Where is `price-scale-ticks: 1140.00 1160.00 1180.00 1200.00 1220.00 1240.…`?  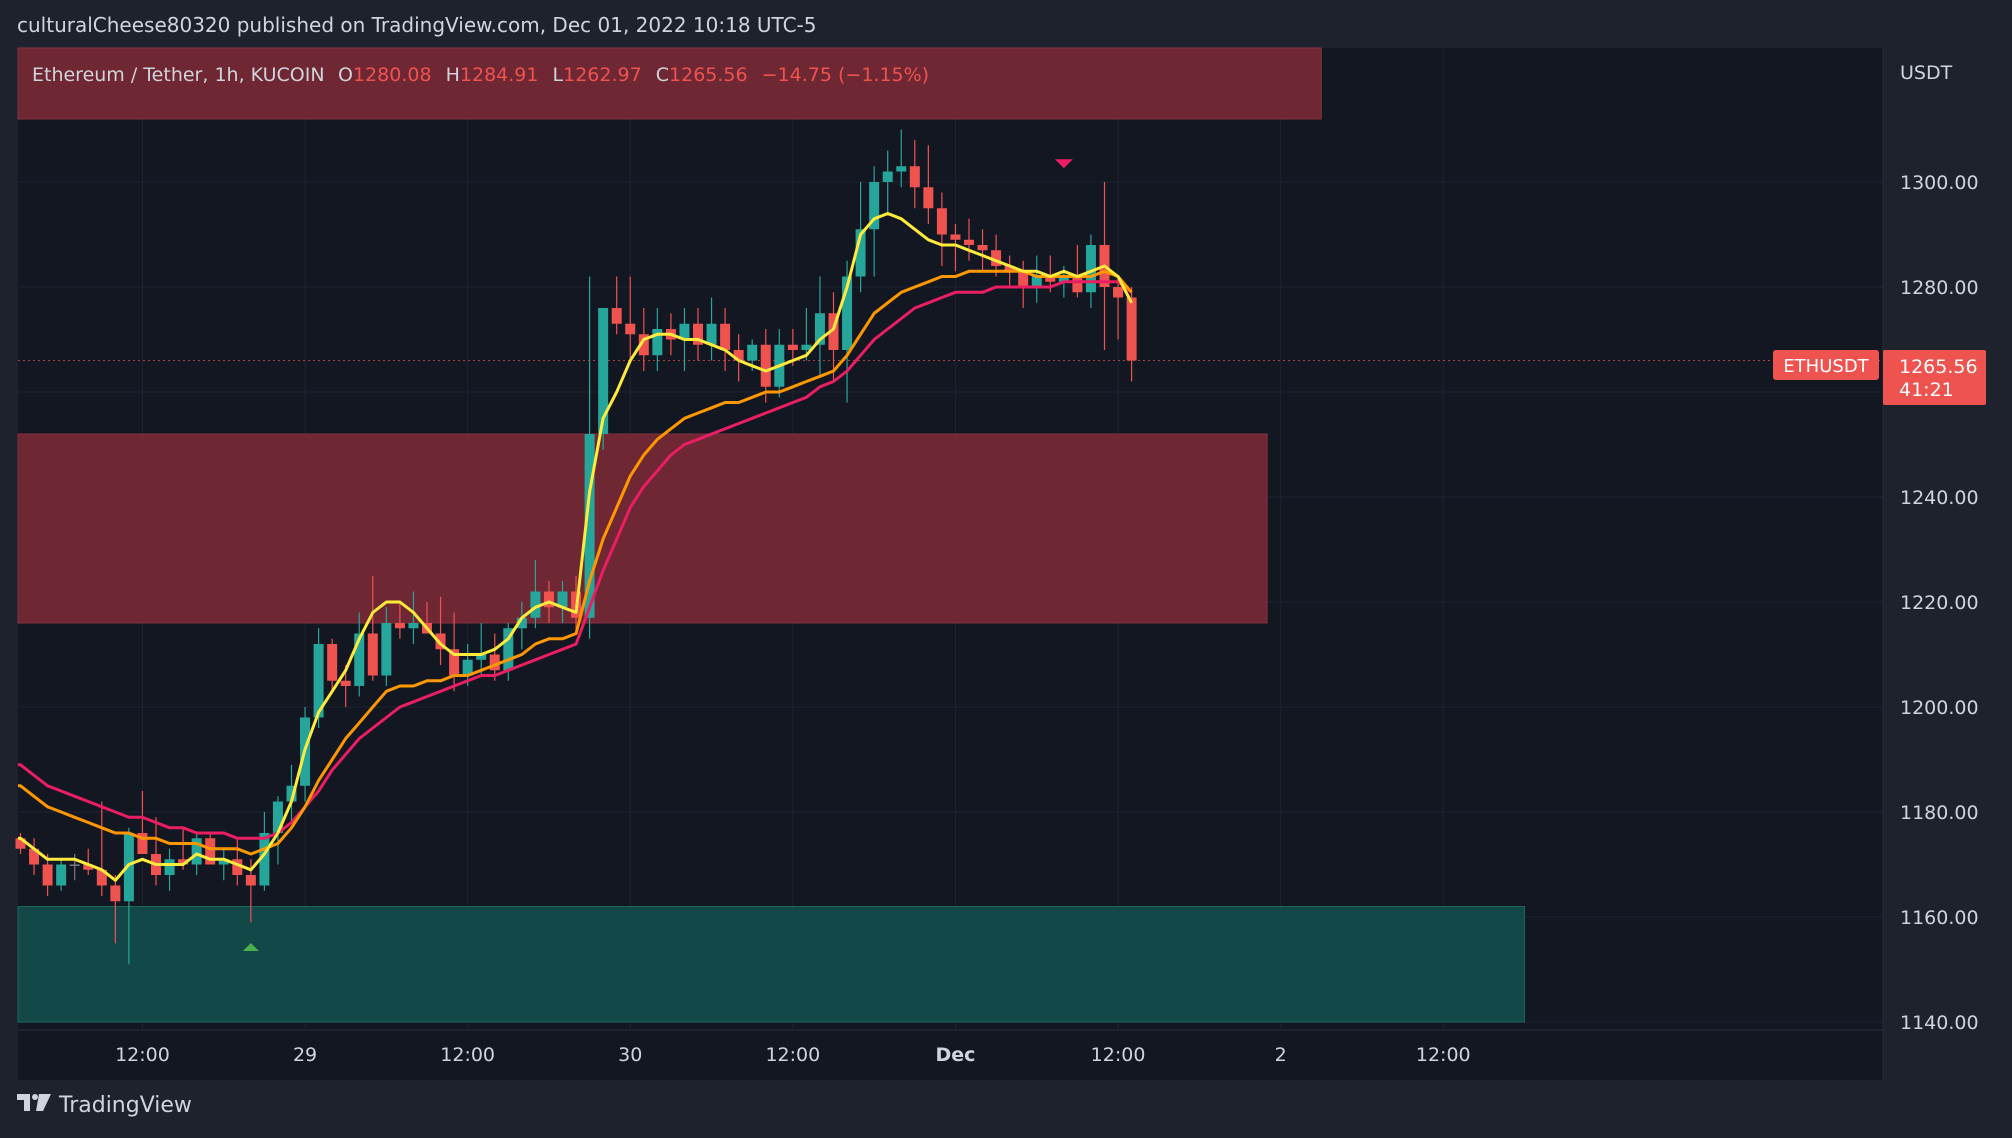
price-scale-ticks: 1140.00 1160.00 1180.00 1200.00 1220.00 1240.… is located at coordinates (1939, 603).